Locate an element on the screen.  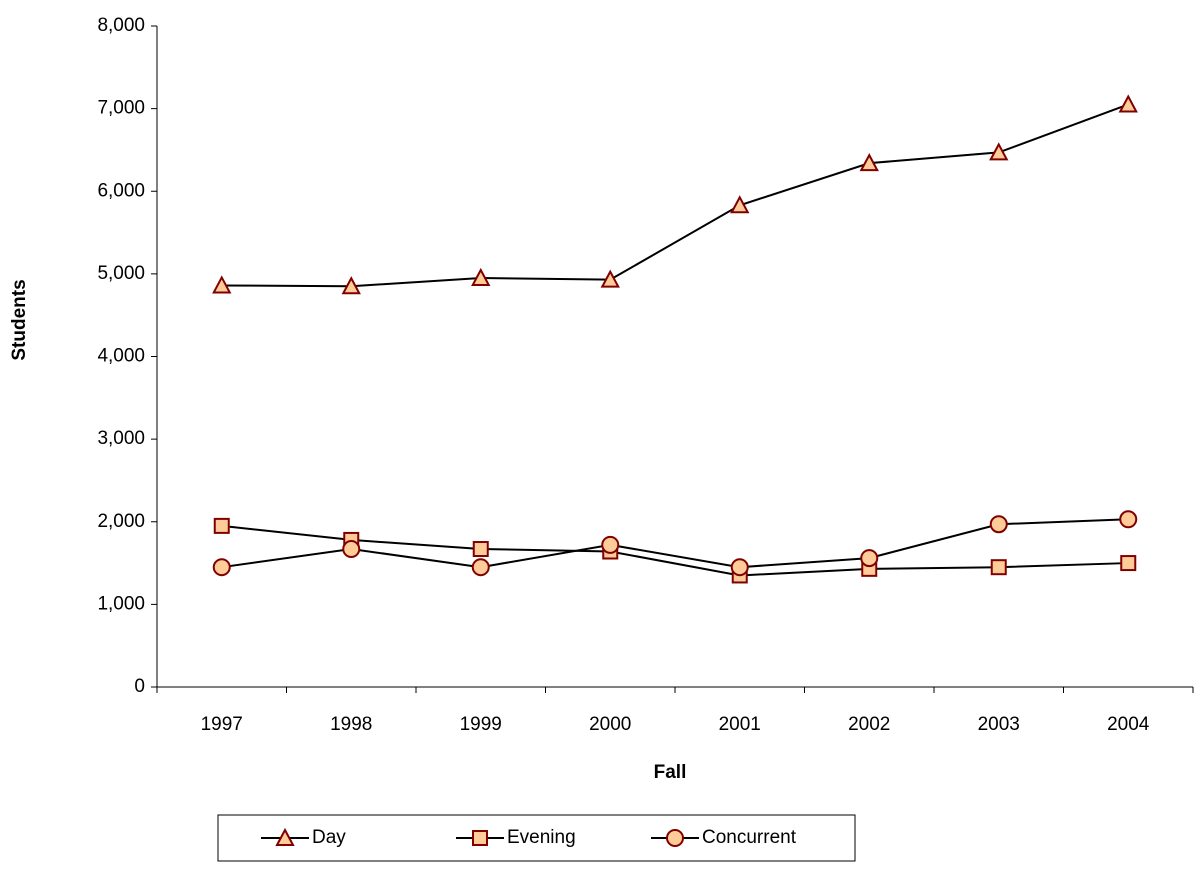
x-tick-label: 2003 is located at coordinates (999, 724).